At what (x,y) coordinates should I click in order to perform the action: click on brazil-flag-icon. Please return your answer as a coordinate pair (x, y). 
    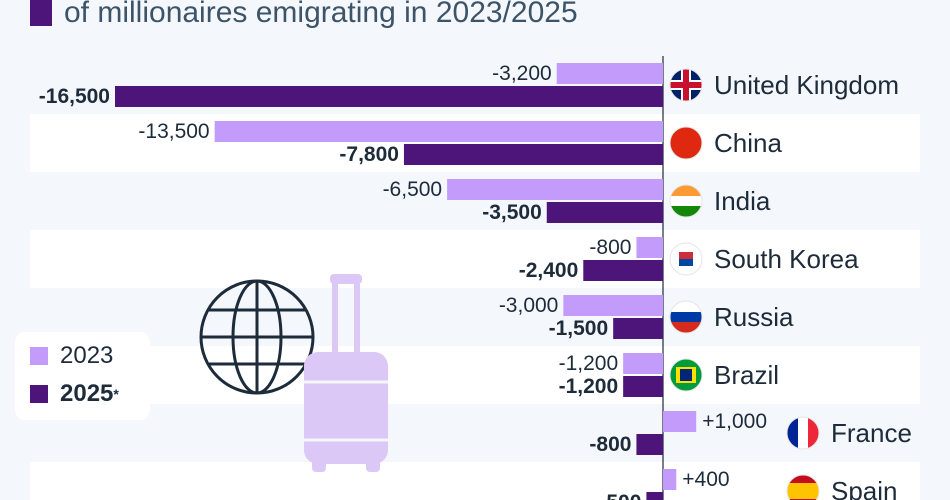
    Looking at the image, I should click on (686, 375).